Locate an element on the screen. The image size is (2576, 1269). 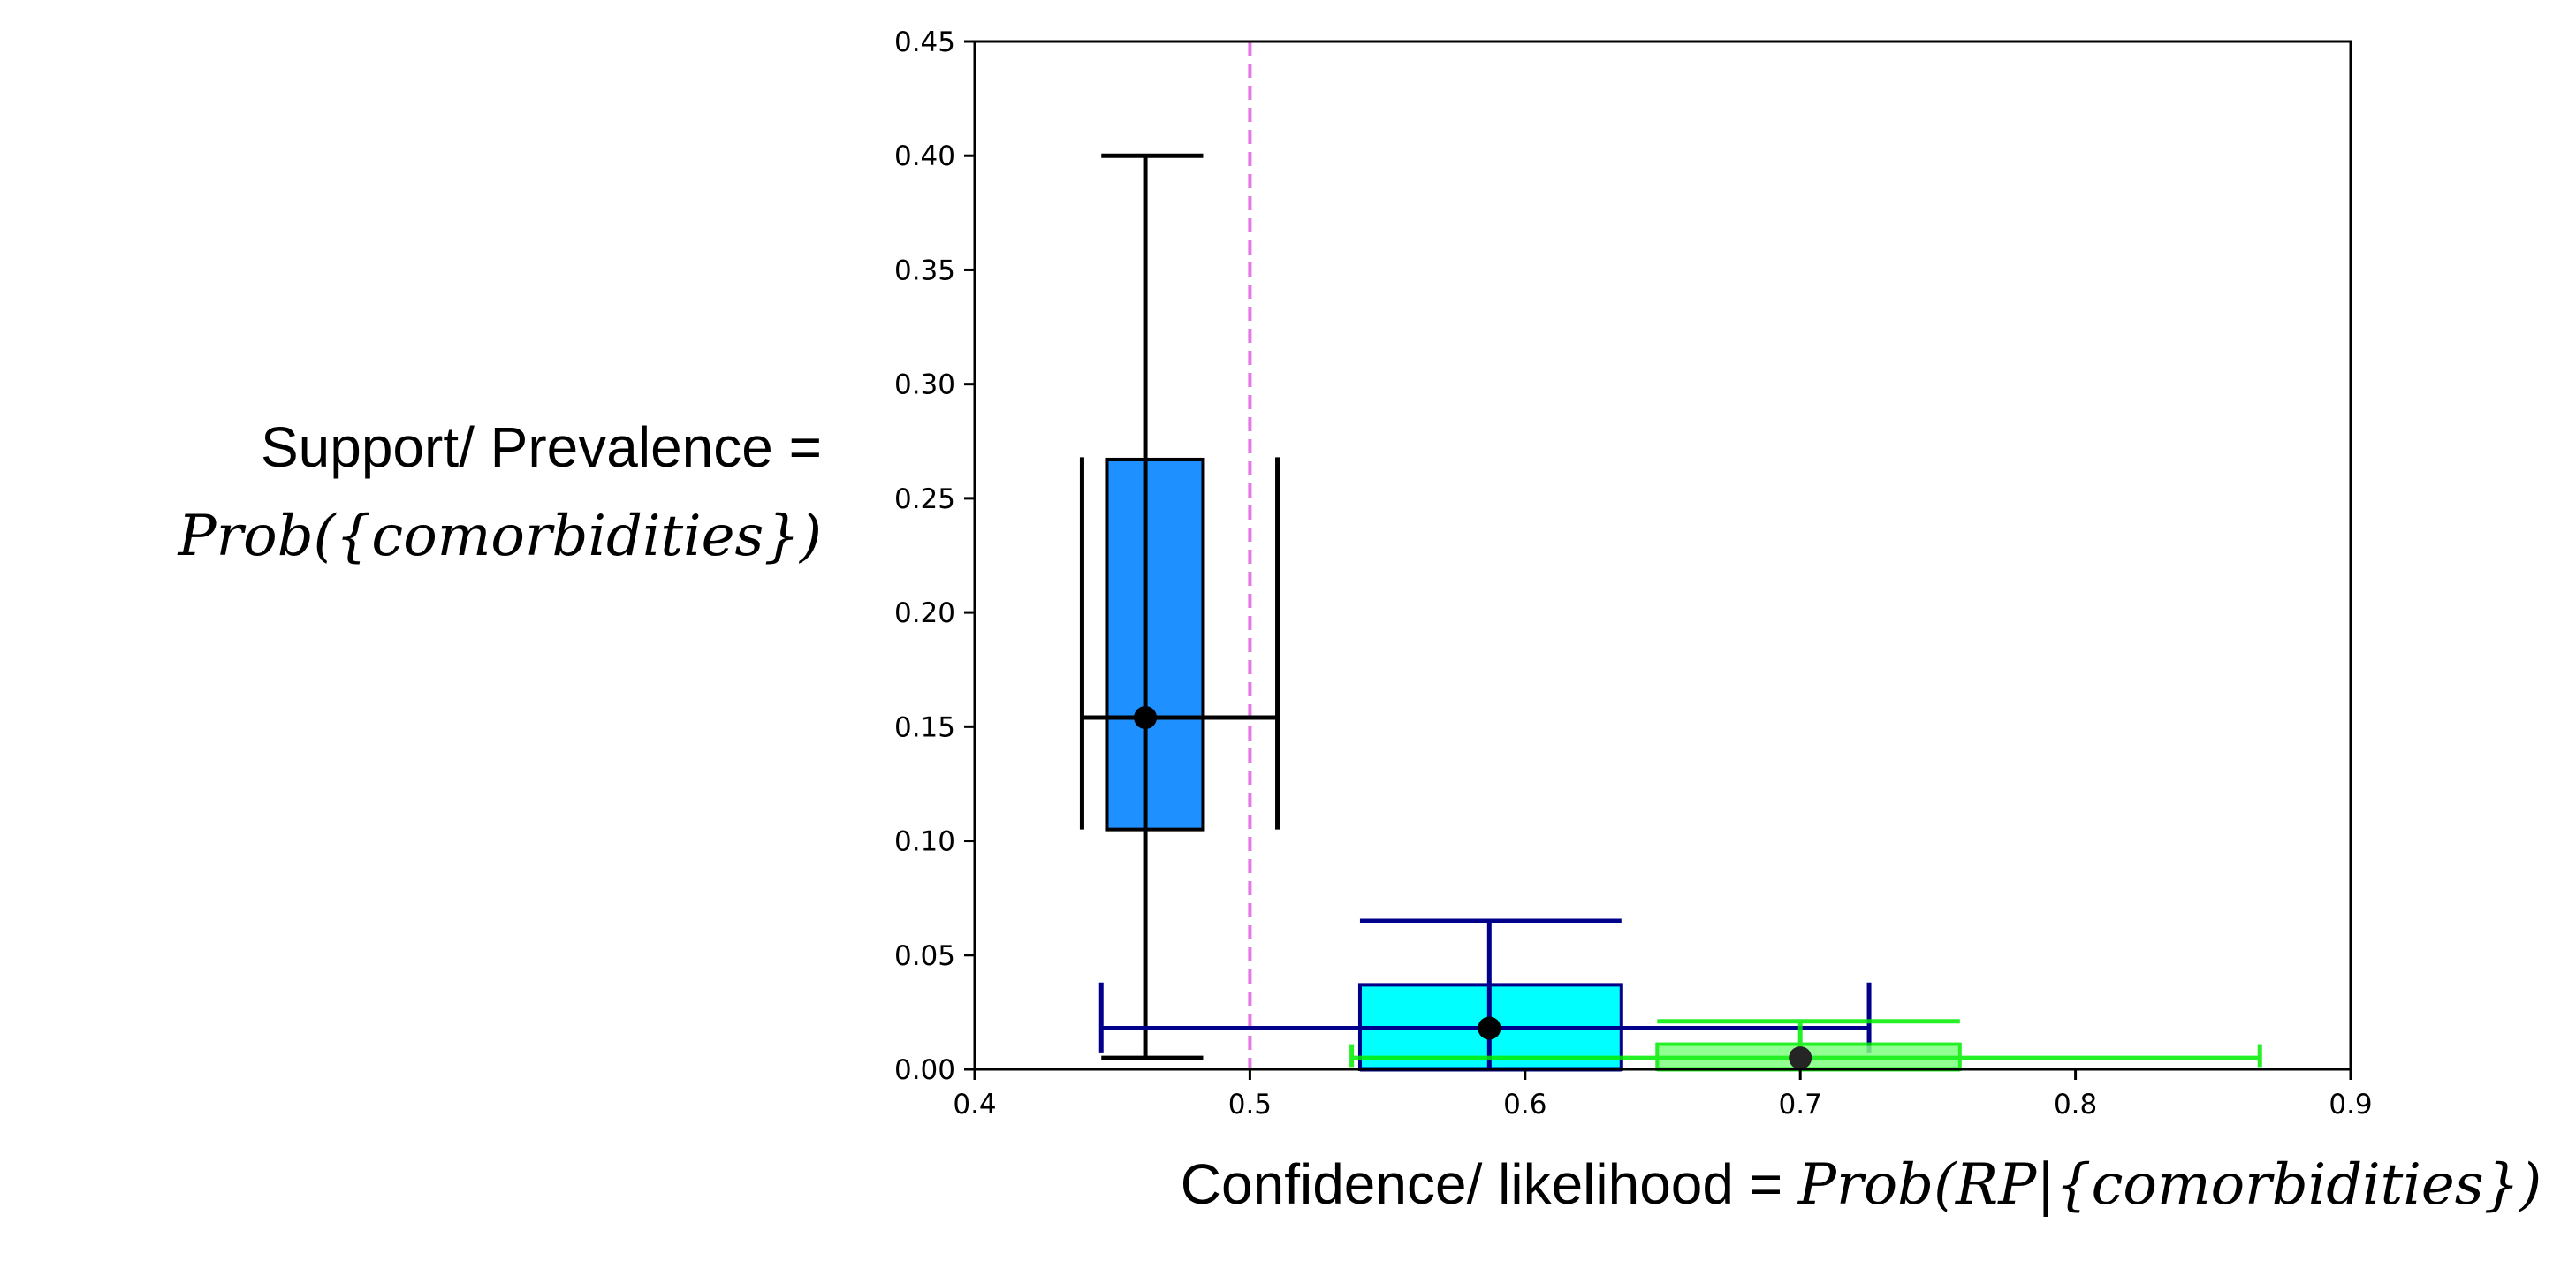
y-axis-label-math: Prob({comorbidities}) is located at coordinates (500, 536).